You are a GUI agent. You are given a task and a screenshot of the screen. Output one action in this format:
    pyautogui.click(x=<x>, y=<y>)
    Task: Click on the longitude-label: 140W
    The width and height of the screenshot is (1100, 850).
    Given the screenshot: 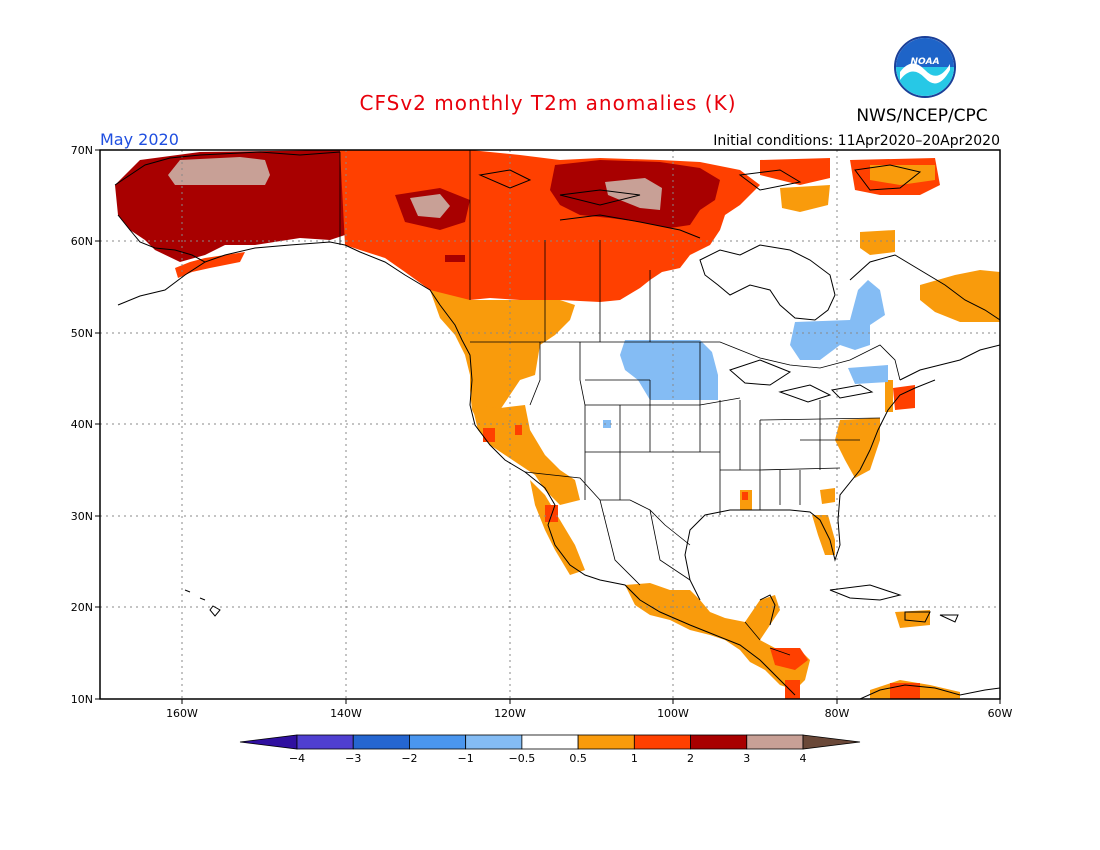 What is the action you would take?
    pyautogui.click(x=346, y=713)
    